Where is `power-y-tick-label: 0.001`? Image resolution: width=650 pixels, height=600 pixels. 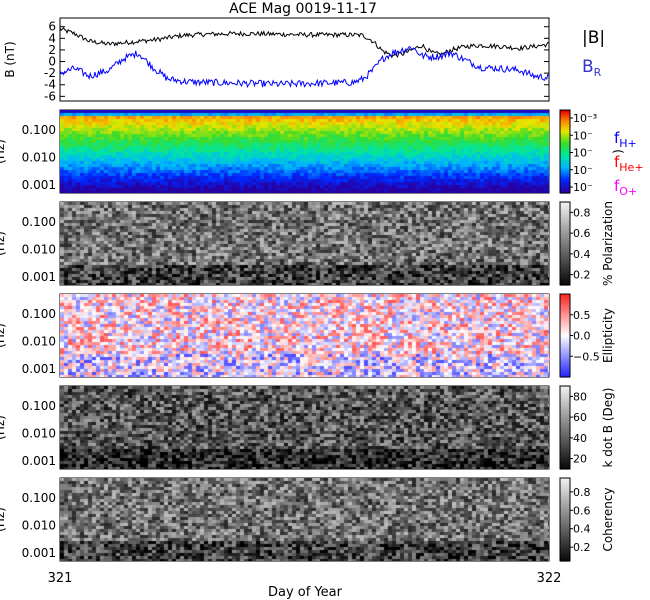
power-y-tick-label: 0.001 is located at coordinates (39, 185).